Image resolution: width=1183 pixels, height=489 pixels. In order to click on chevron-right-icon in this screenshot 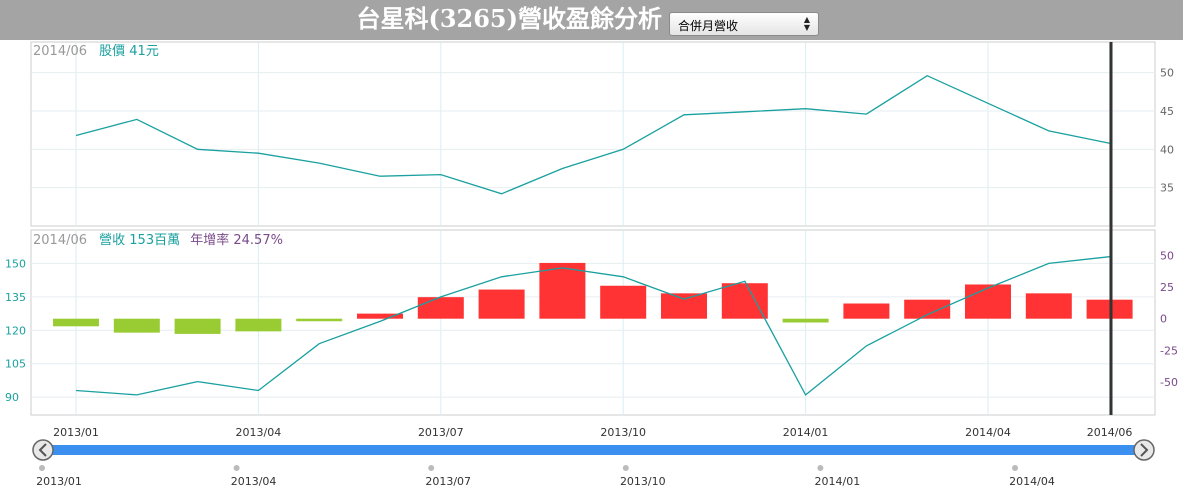, I will do `click(1144, 450)`.